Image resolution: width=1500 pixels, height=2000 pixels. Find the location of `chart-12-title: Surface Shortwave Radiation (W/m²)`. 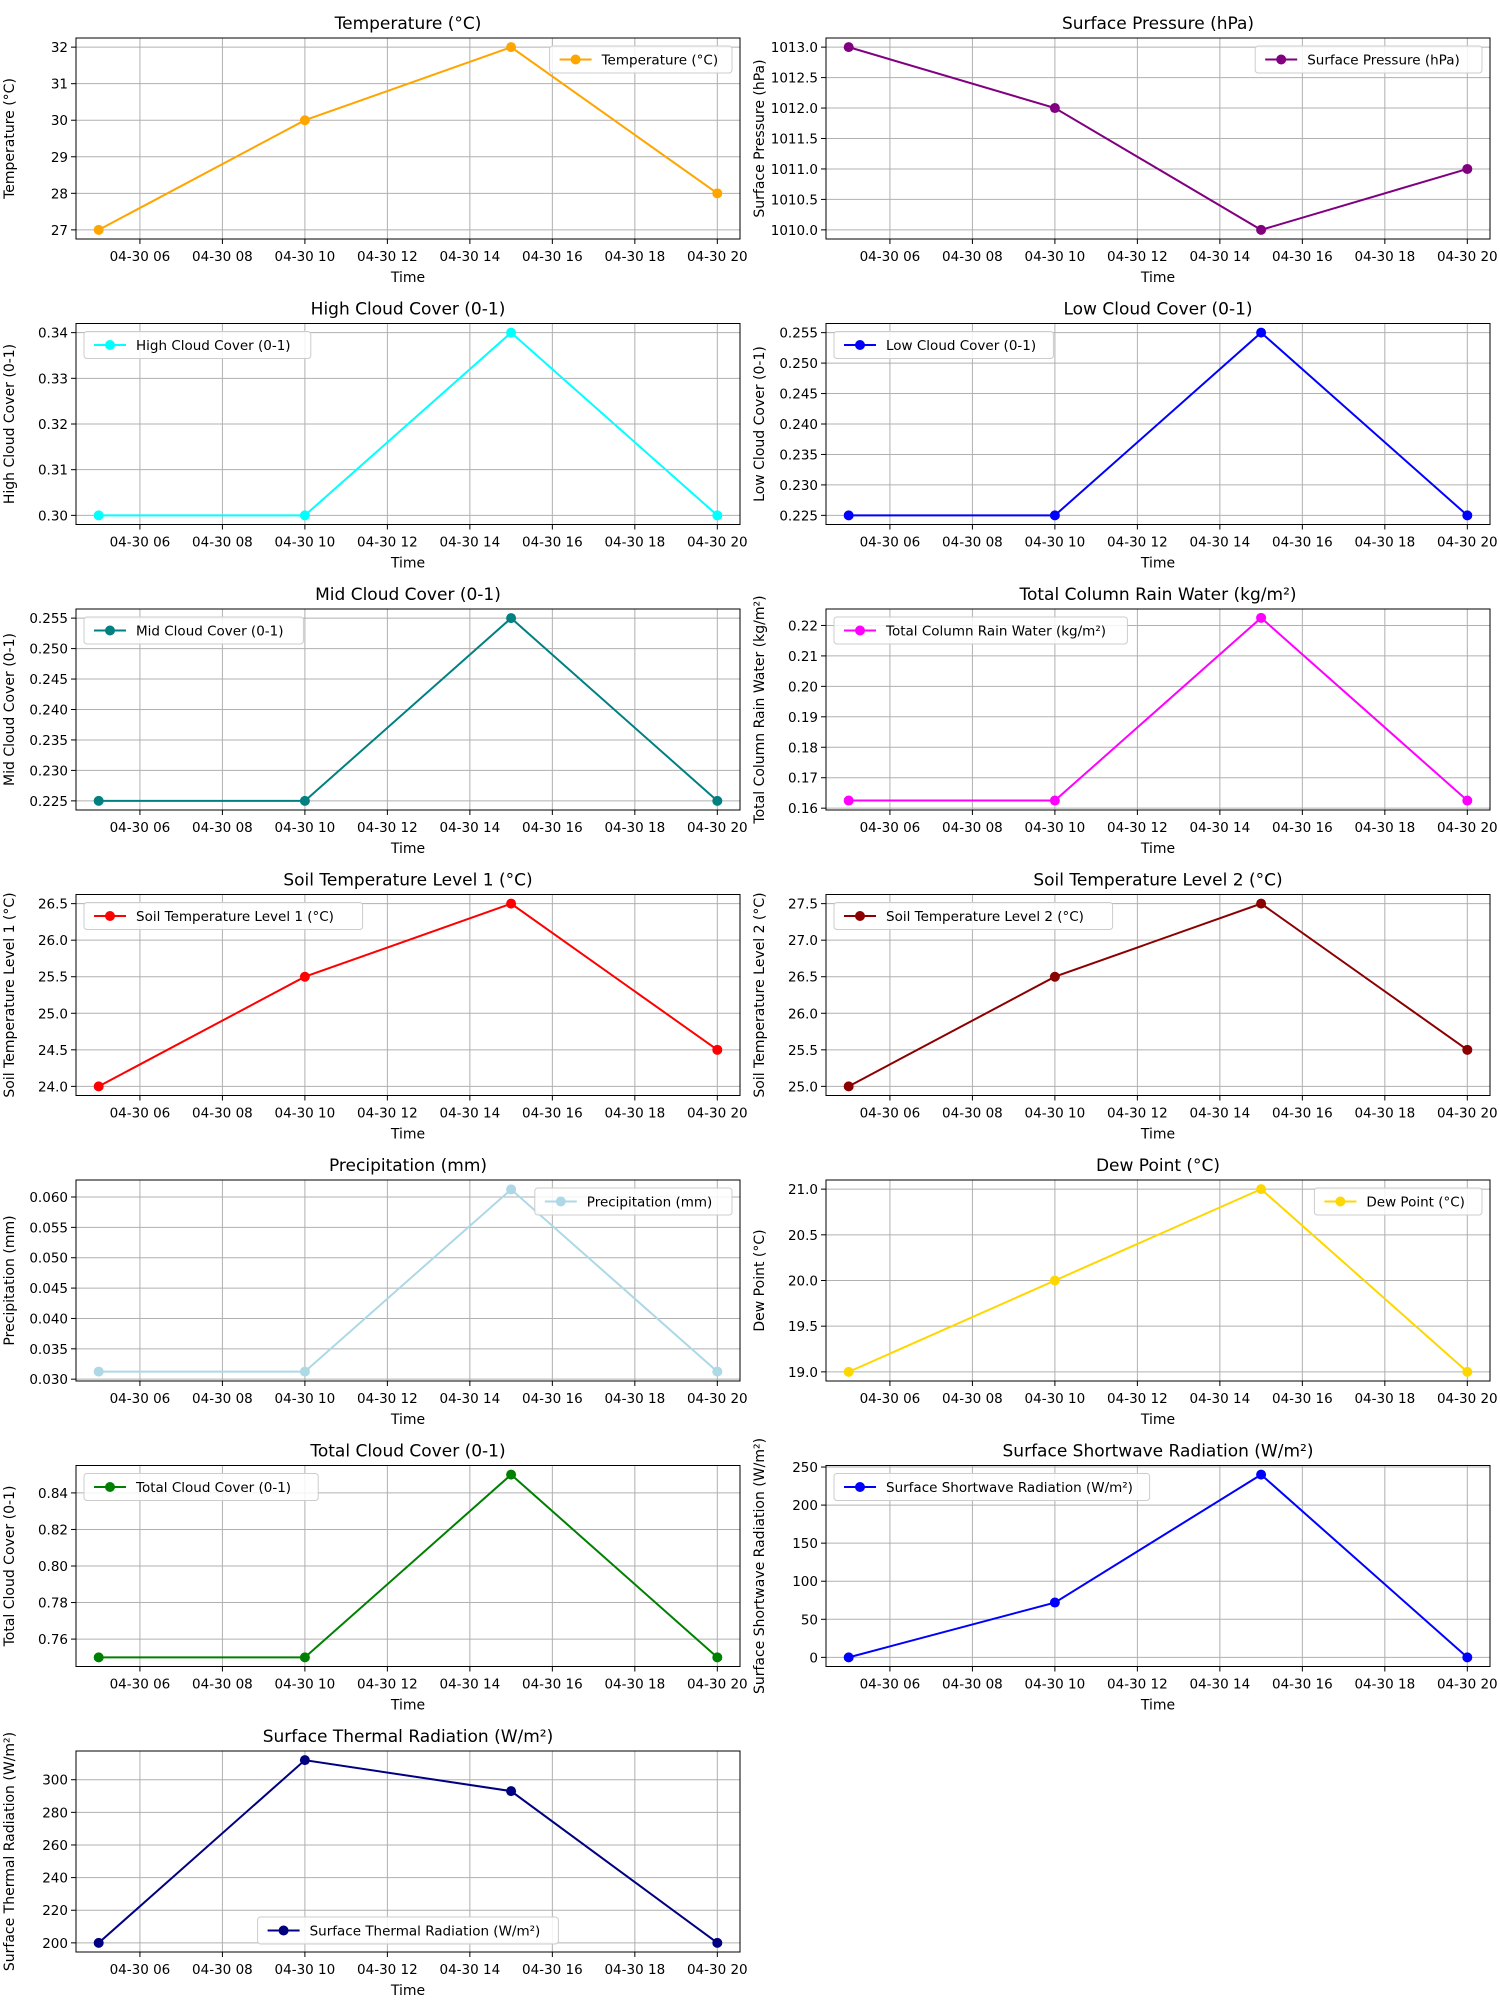

chart-12-title: Surface Shortwave Radiation (W/m²) is located at coordinates (1158, 1452).